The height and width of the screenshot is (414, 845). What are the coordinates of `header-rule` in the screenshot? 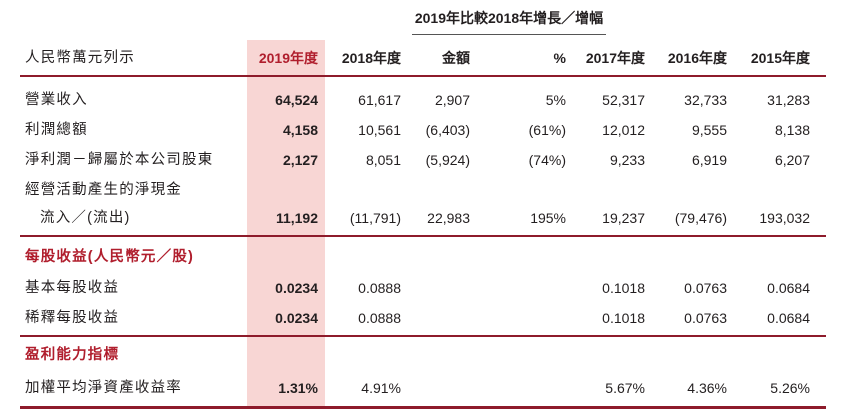 It's located at (423, 76).